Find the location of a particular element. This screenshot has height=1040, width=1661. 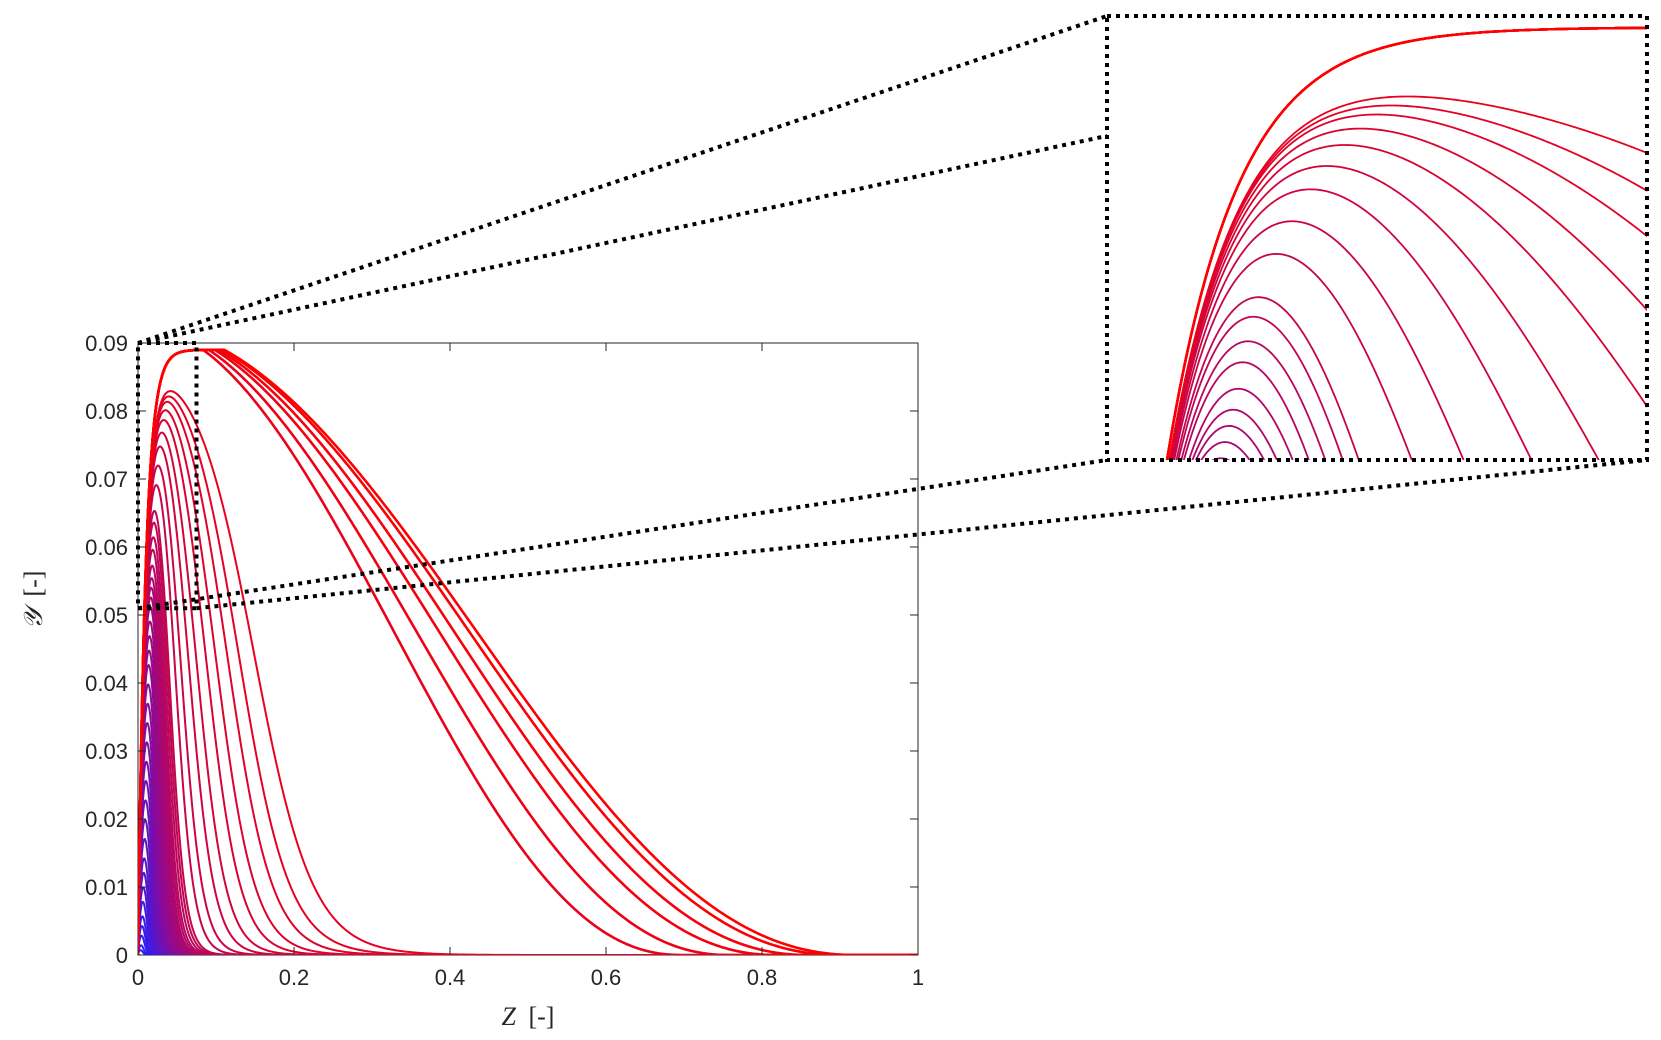

x-tick-label: 0.6 is located at coordinates (606, 977).